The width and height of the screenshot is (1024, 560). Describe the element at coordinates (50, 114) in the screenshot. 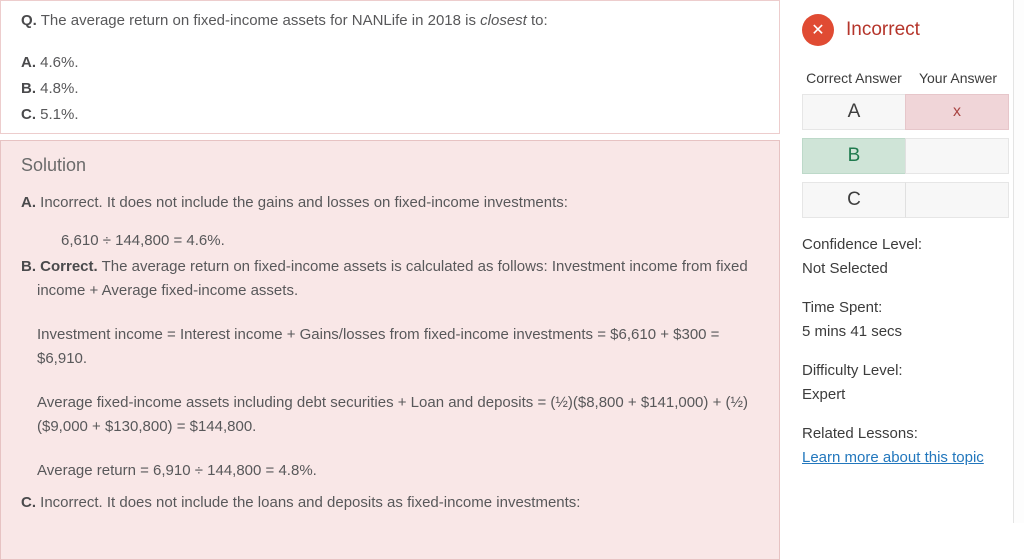

I see `question-option-c: C. 5.1%.` at that location.